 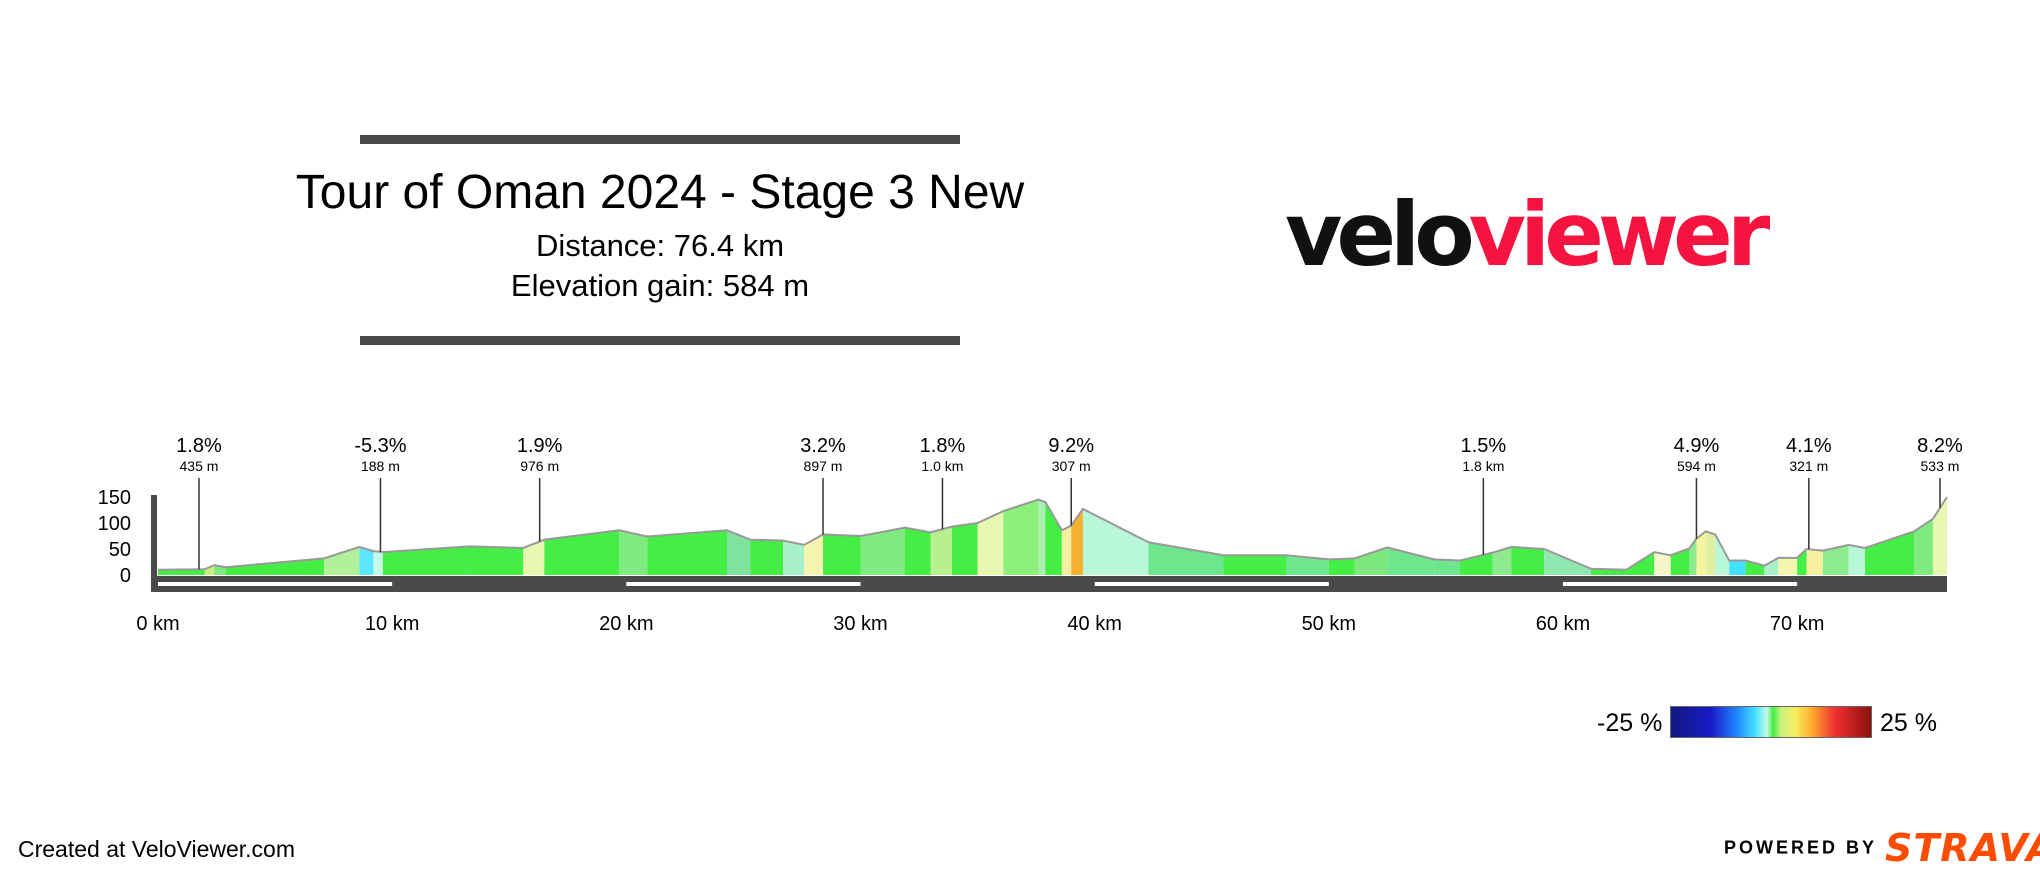 I want to click on climb-length-label: 976 m, so click(x=539, y=466).